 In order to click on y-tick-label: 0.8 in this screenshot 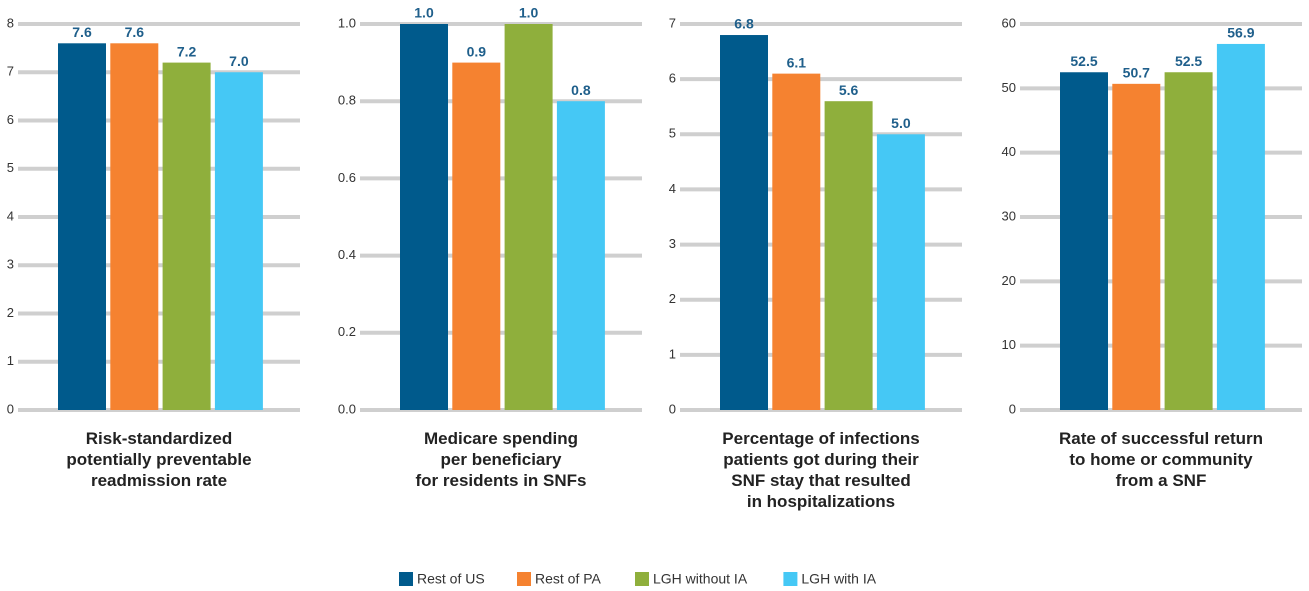, I will do `click(347, 100)`.